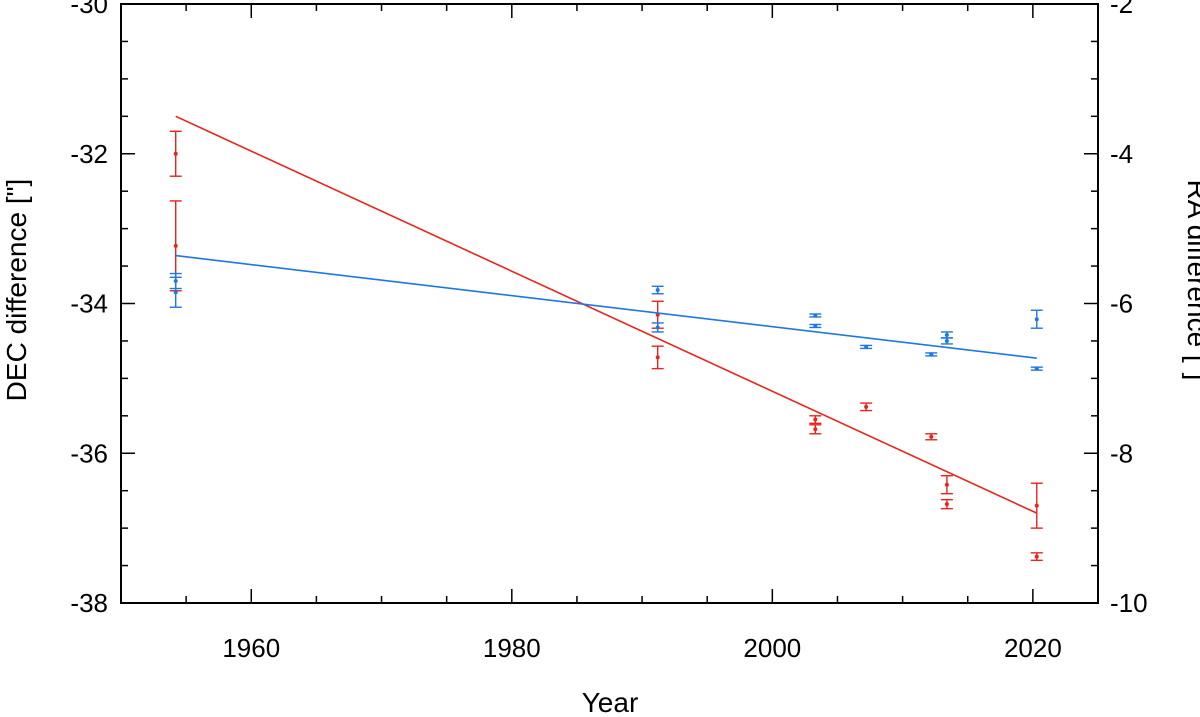 The image size is (1200, 717). What do you see at coordinates (1121, 154) in the screenshot?
I see `y-right-tick-label: -4` at bounding box center [1121, 154].